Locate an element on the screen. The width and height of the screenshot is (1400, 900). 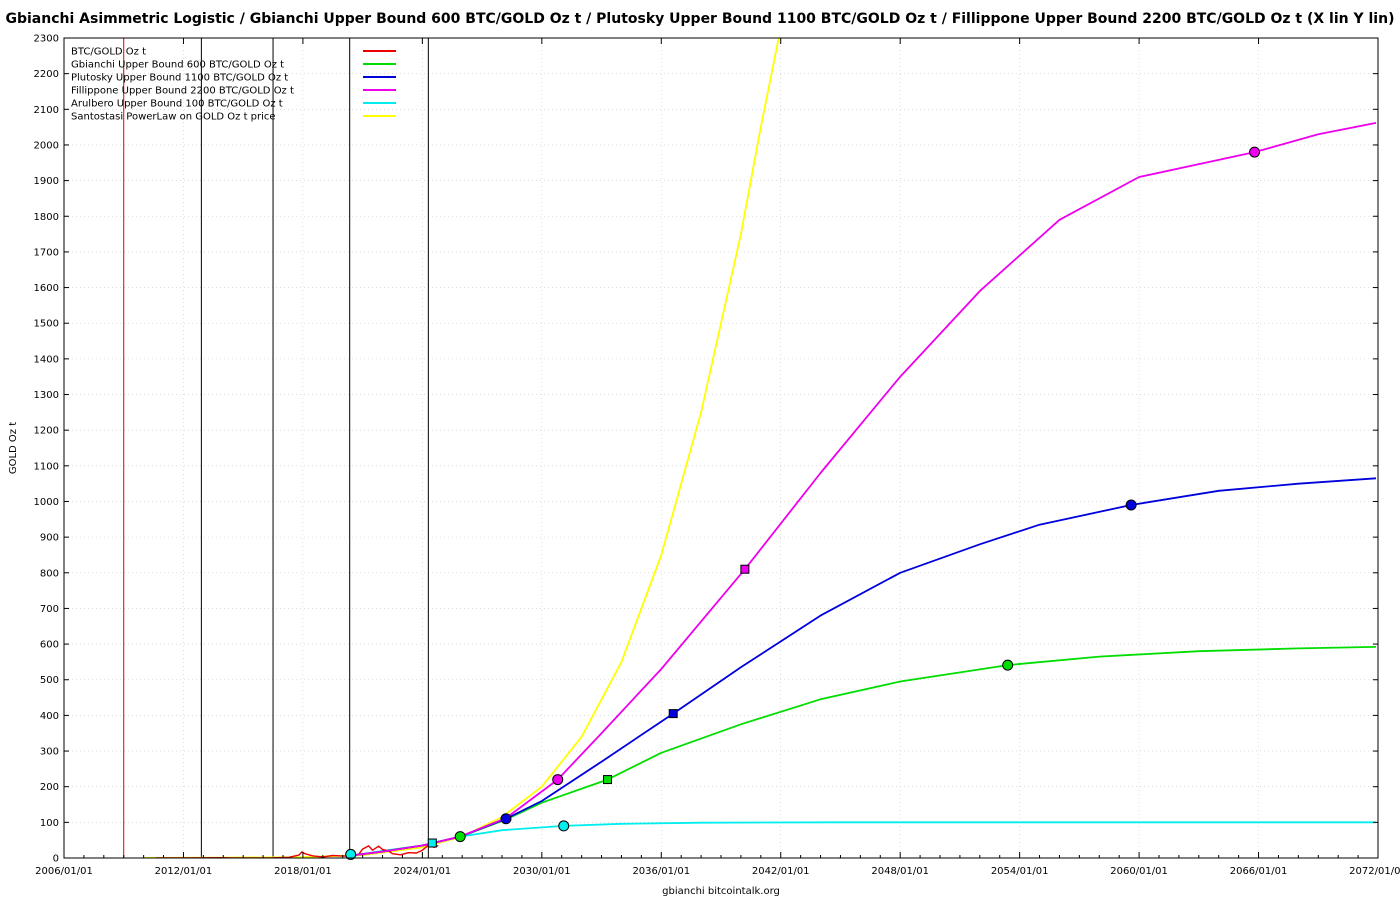
y-tick-label: 1500 is located at coordinates (46, 324).